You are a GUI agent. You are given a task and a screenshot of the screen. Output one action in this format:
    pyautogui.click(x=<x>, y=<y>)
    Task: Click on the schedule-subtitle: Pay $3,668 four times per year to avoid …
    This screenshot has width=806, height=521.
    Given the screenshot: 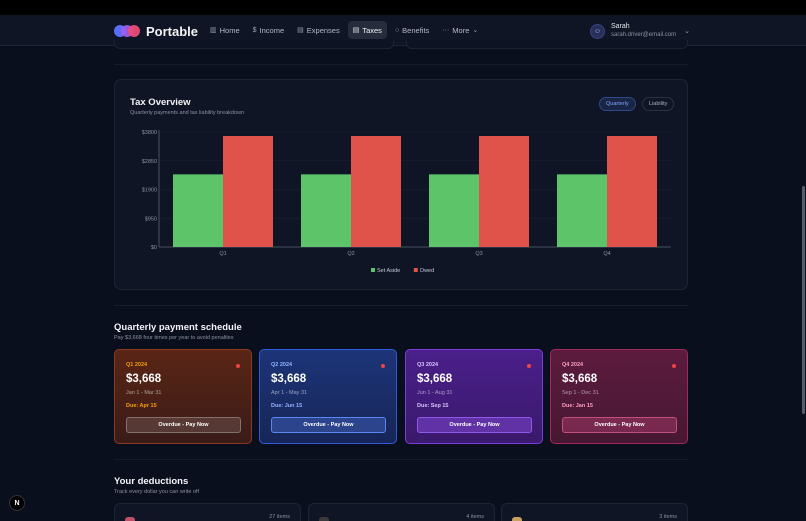 What is the action you would take?
    pyautogui.click(x=174, y=338)
    